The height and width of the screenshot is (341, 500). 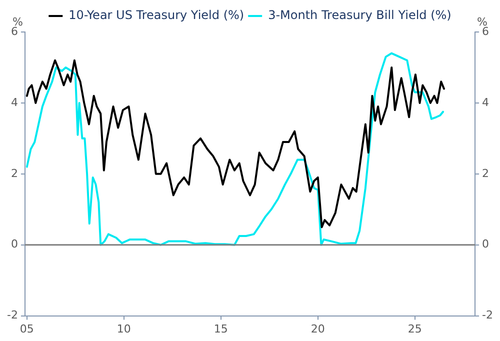 What do you see at coordinates (14, 173) in the screenshot?
I see `y-tick-label: 2` at bounding box center [14, 173].